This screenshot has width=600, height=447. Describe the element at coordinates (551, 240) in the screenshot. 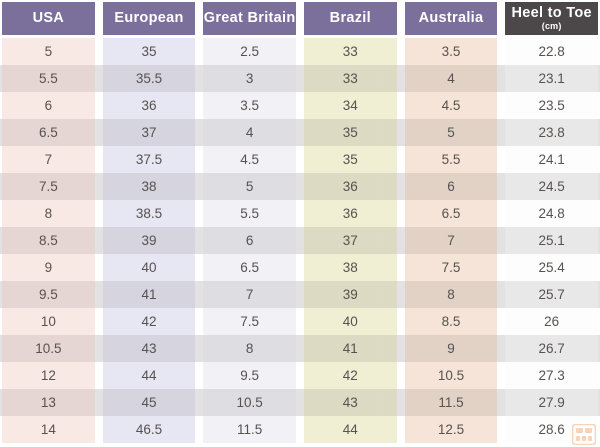

I see `cell-heel_to_toe: 25.1` at that location.